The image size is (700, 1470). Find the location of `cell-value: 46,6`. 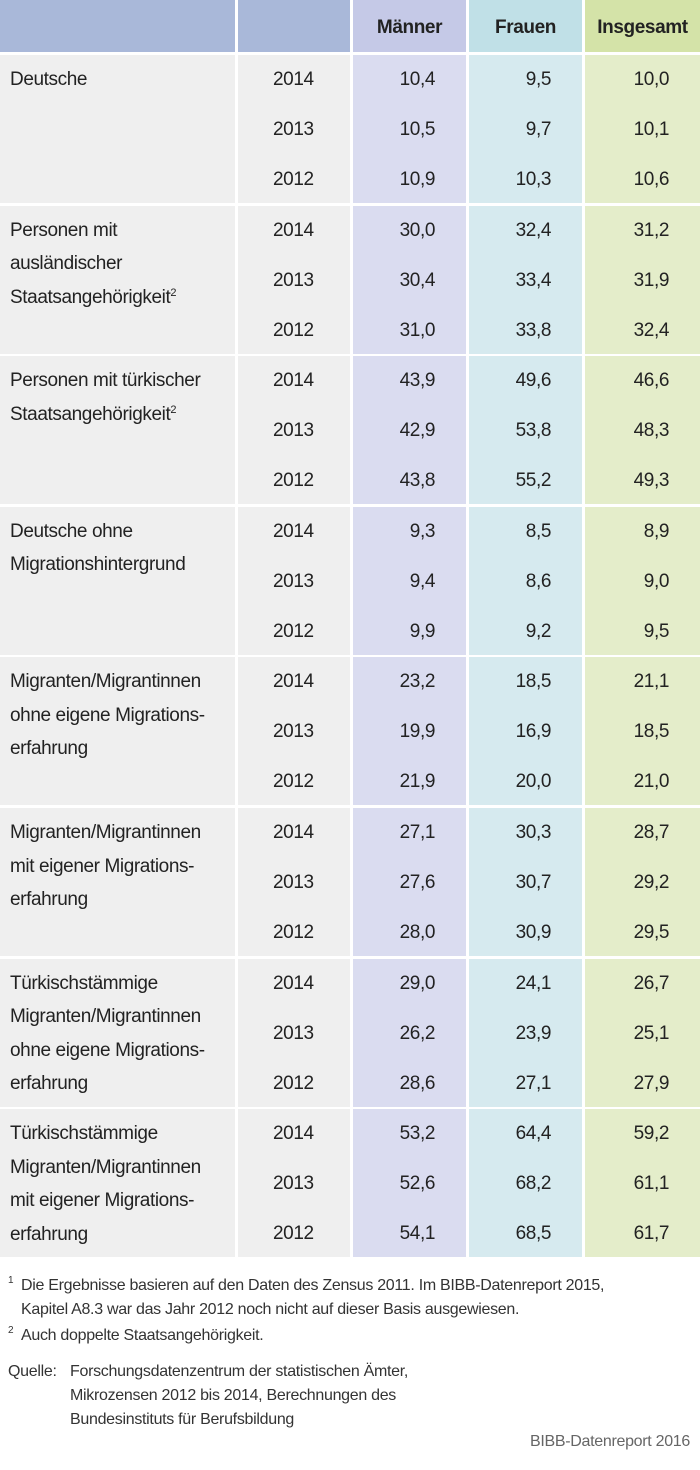

cell-value: 46,6 is located at coordinates (651, 381).